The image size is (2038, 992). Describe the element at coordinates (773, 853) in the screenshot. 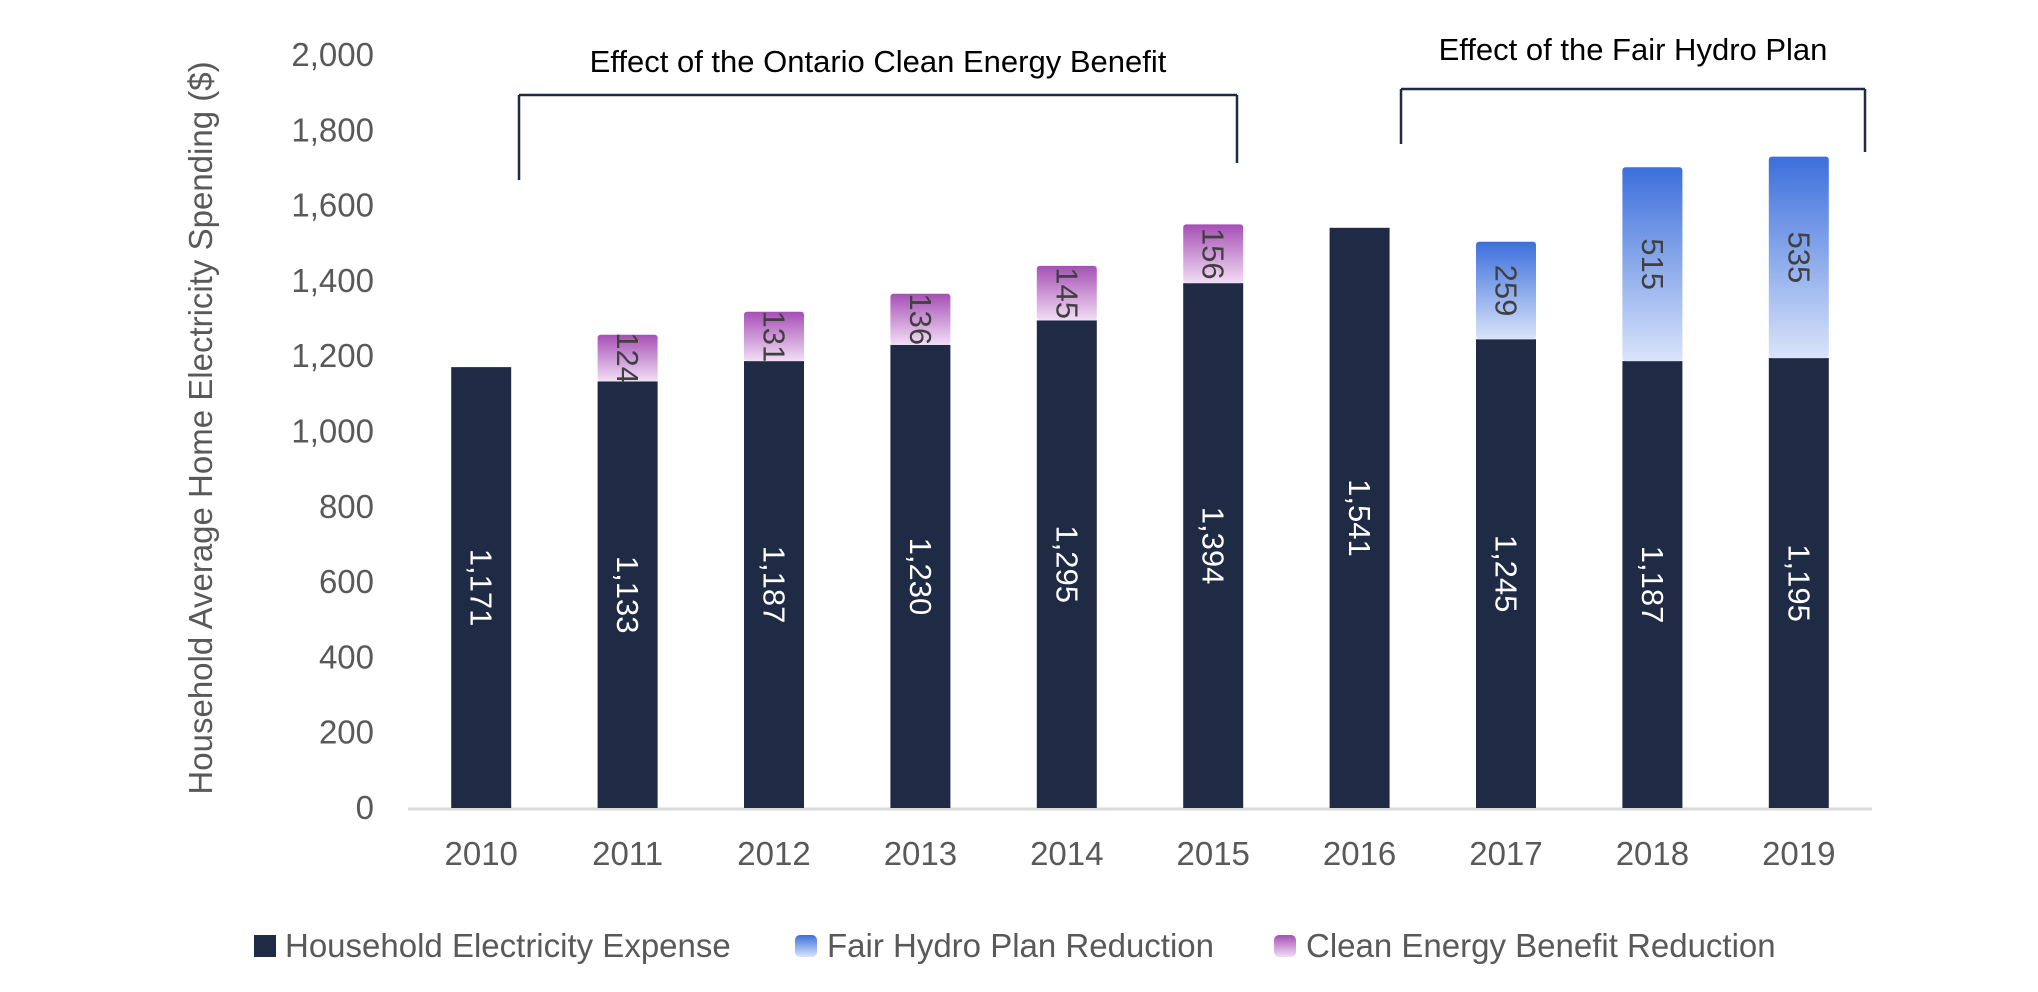

I see `x-tick-label: 2012` at that location.